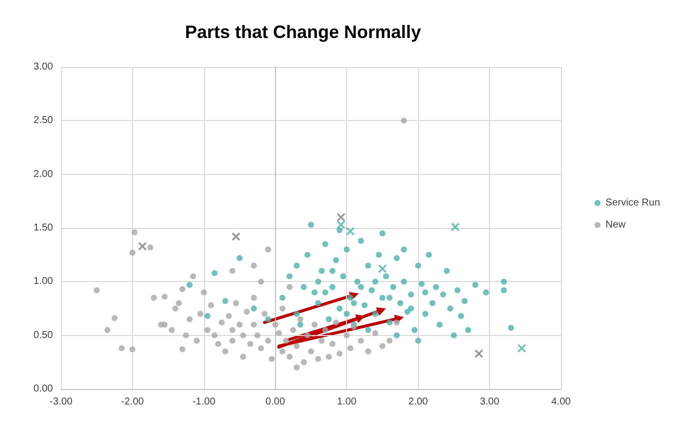 This screenshot has height=428, width=675. Describe the element at coordinates (303, 32) in the screenshot. I see `chart-title: Parts that Change Normally` at that location.